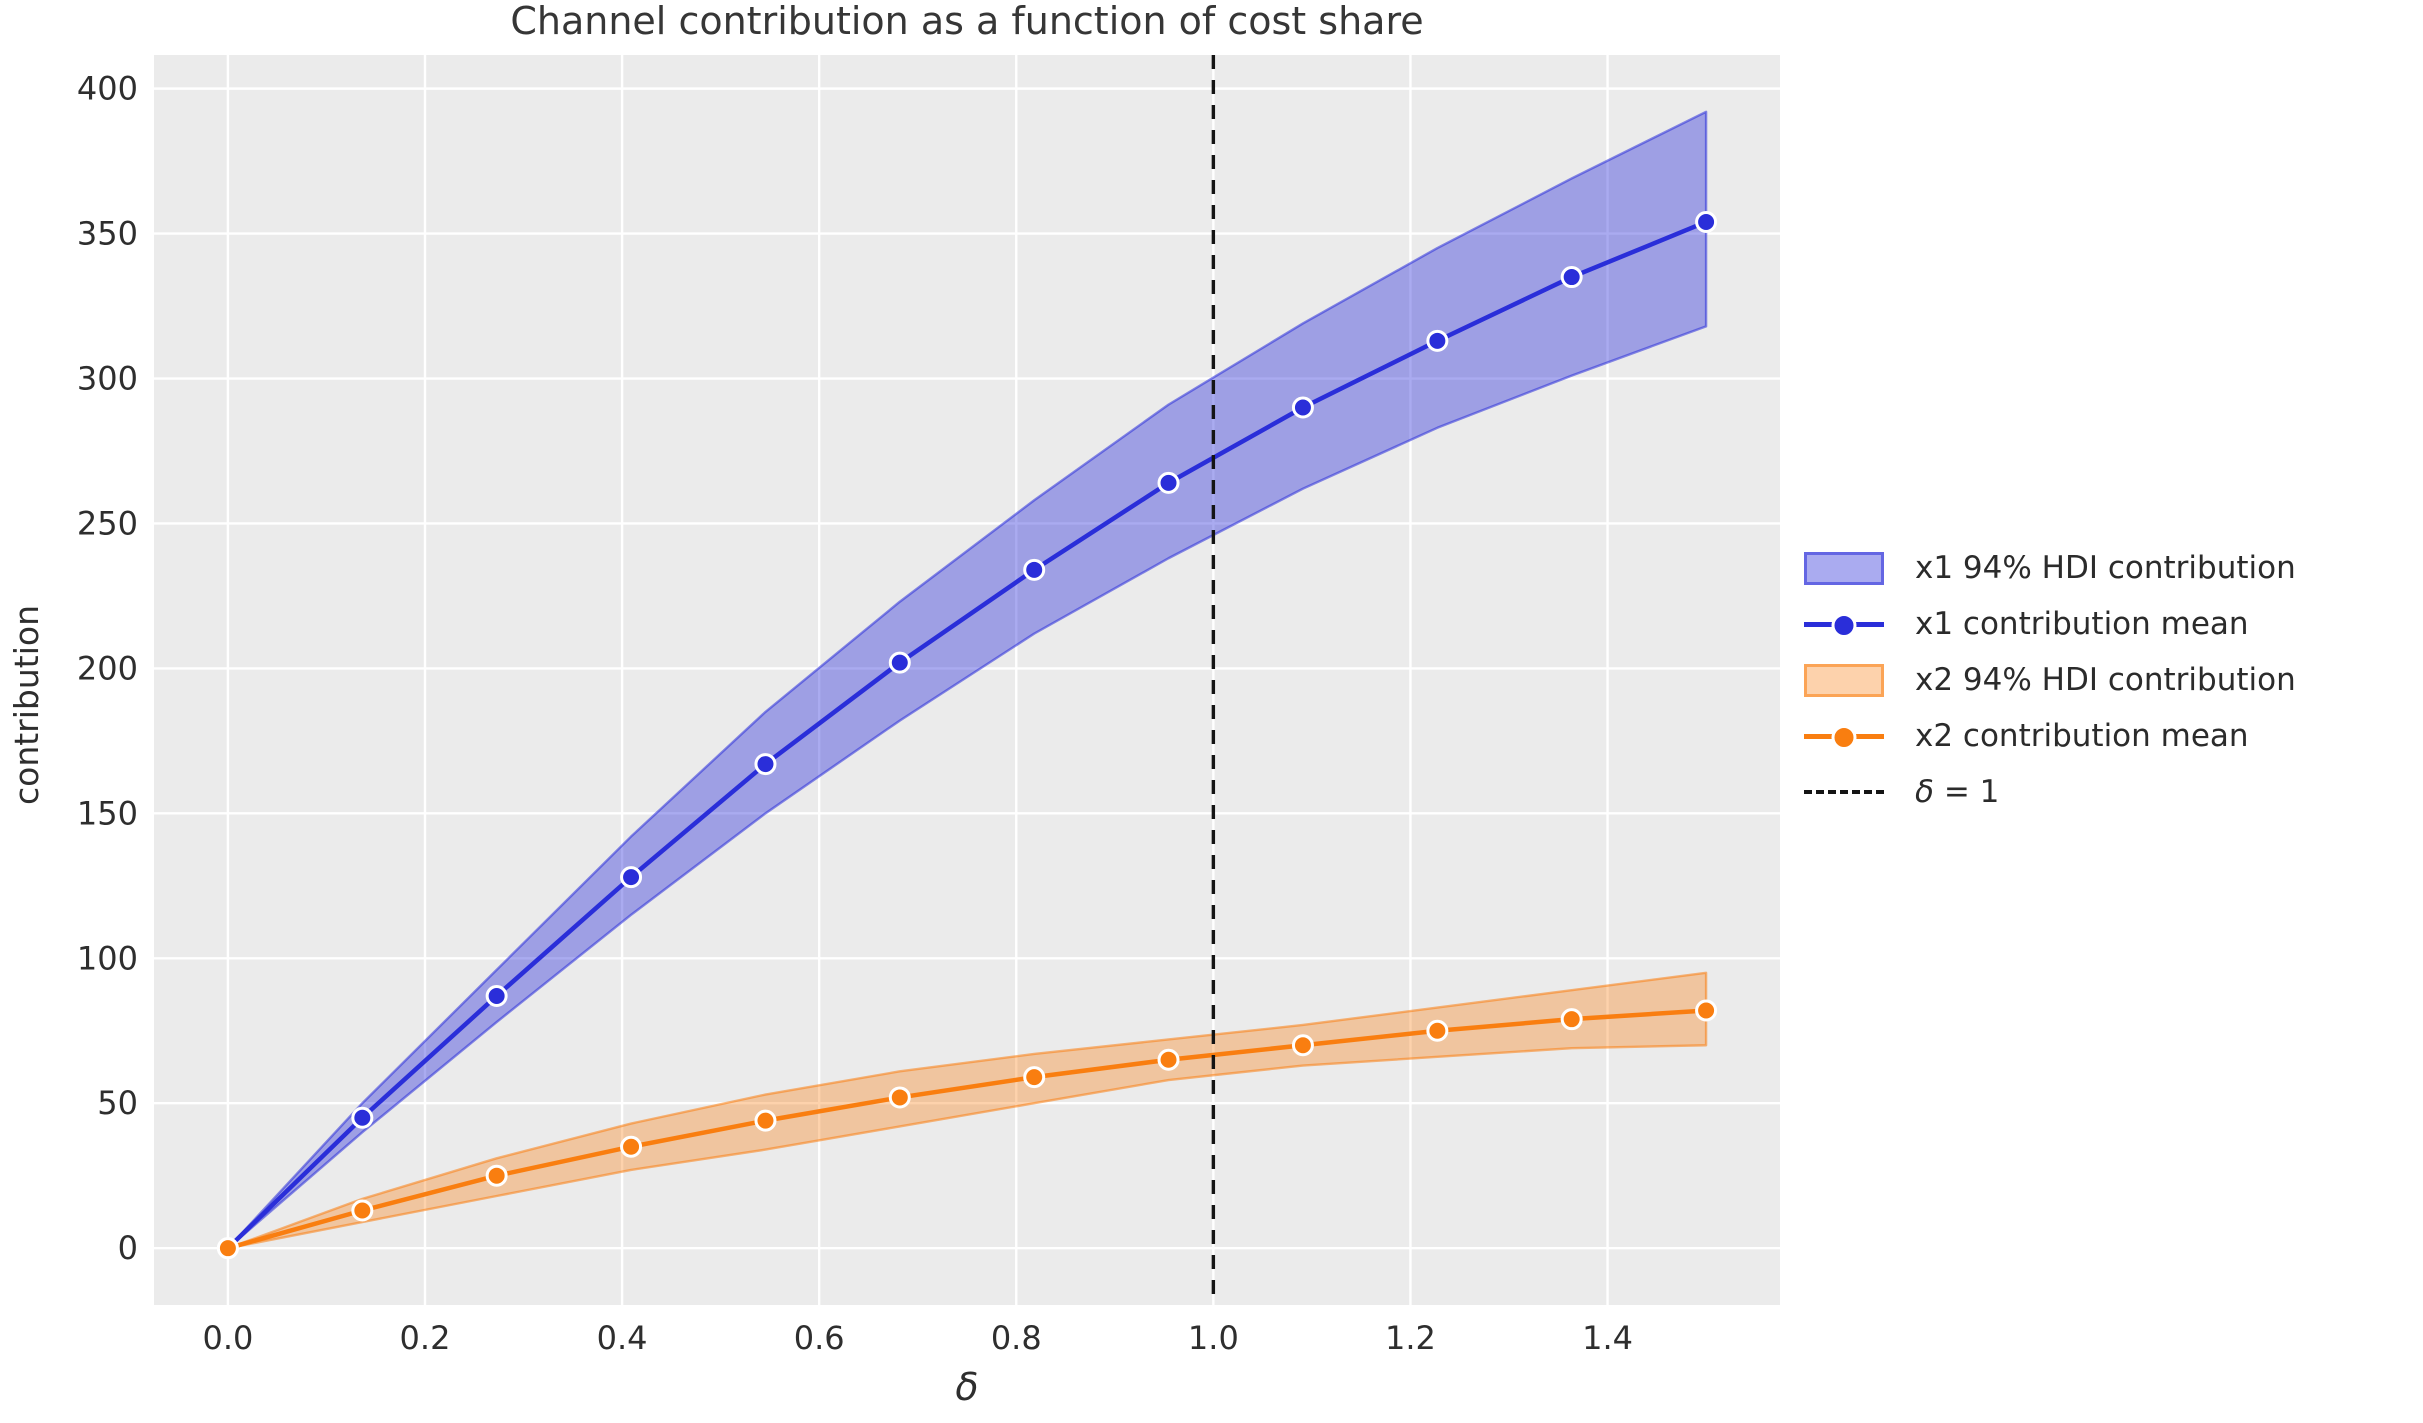  I want to click on x1-hdi-patch-icon, so click(1844, 568).